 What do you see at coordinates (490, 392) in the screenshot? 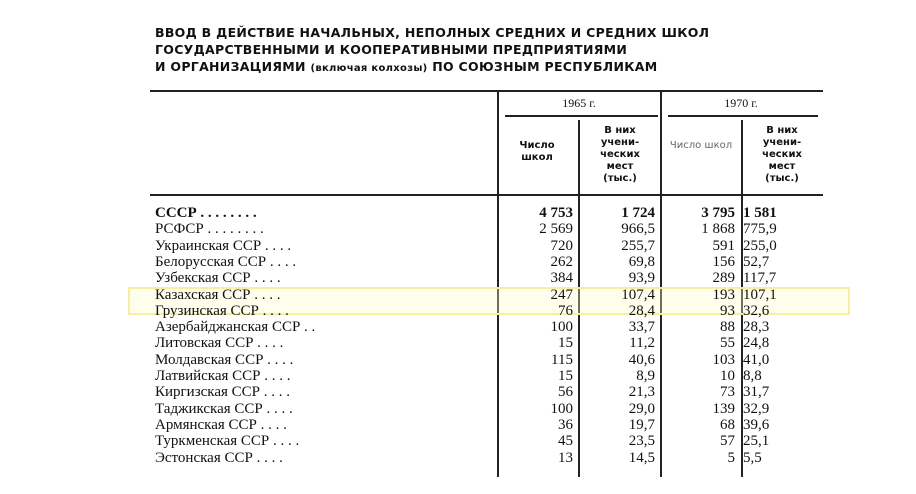
I see `table-row: Киргизская ССР . . . . 56 21,3 73 31,7` at bounding box center [490, 392].